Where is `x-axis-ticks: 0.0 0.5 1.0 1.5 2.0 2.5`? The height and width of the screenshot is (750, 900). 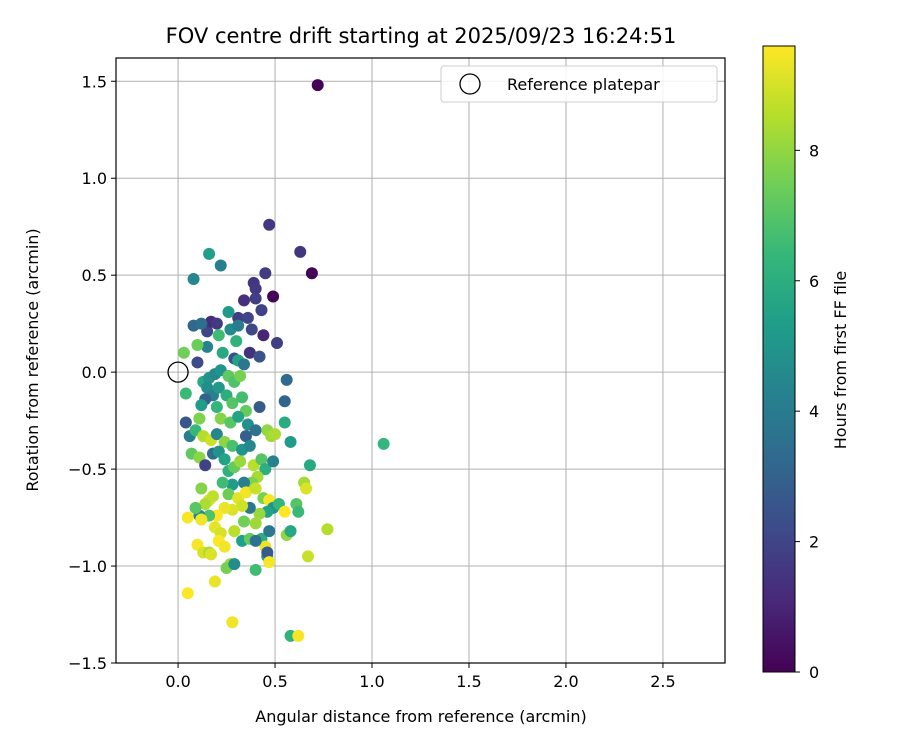
x-axis-ticks: 0.0 0.5 1.0 1.5 2.0 2.5 is located at coordinates (420, 677).